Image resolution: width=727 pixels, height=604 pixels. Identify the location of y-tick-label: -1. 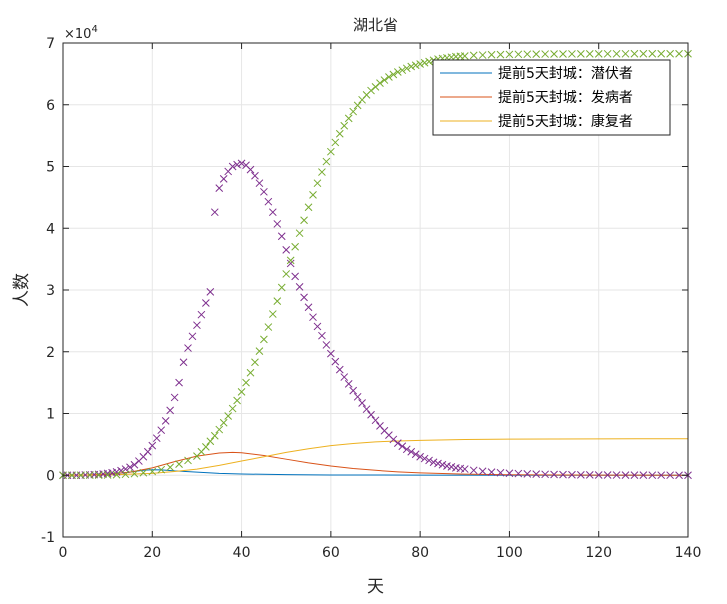
(48, 538).